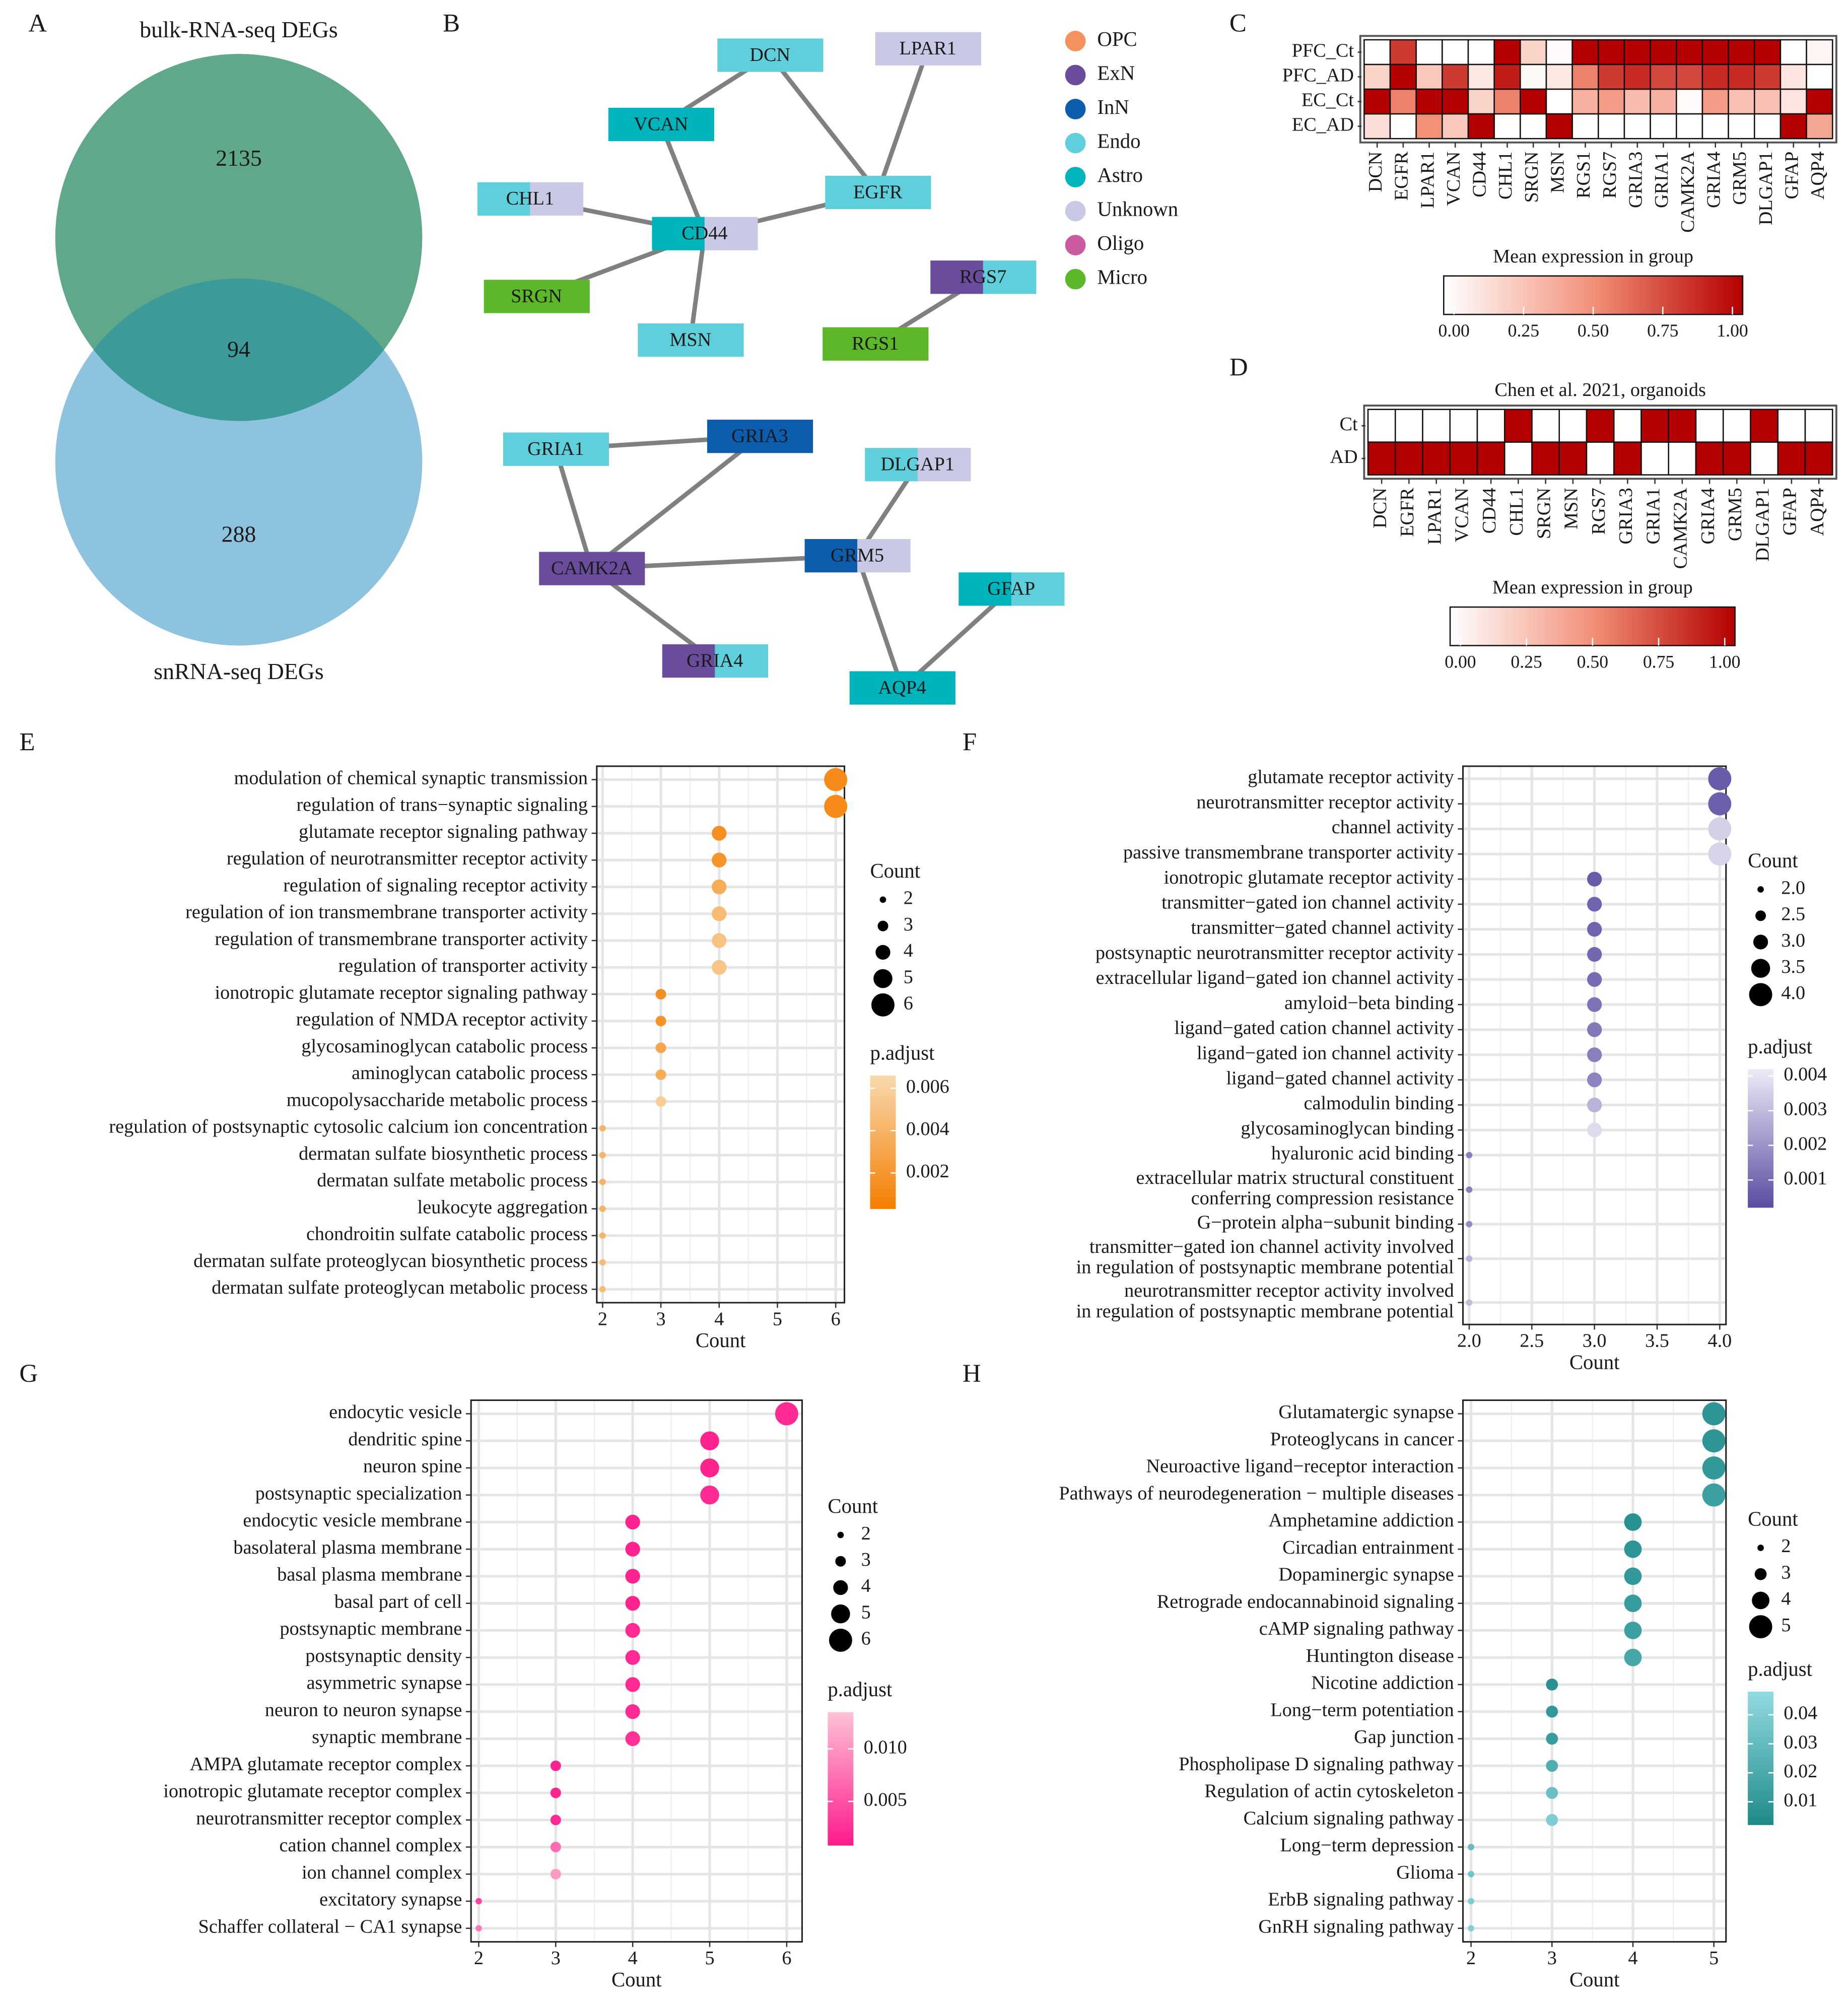 The width and height of the screenshot is (1848, 2006). What do you see at coordinates (1361, 1520) in the screenshot?
I see `term-label: Amphetamine addiction` at bounding box center [1361, 1520].